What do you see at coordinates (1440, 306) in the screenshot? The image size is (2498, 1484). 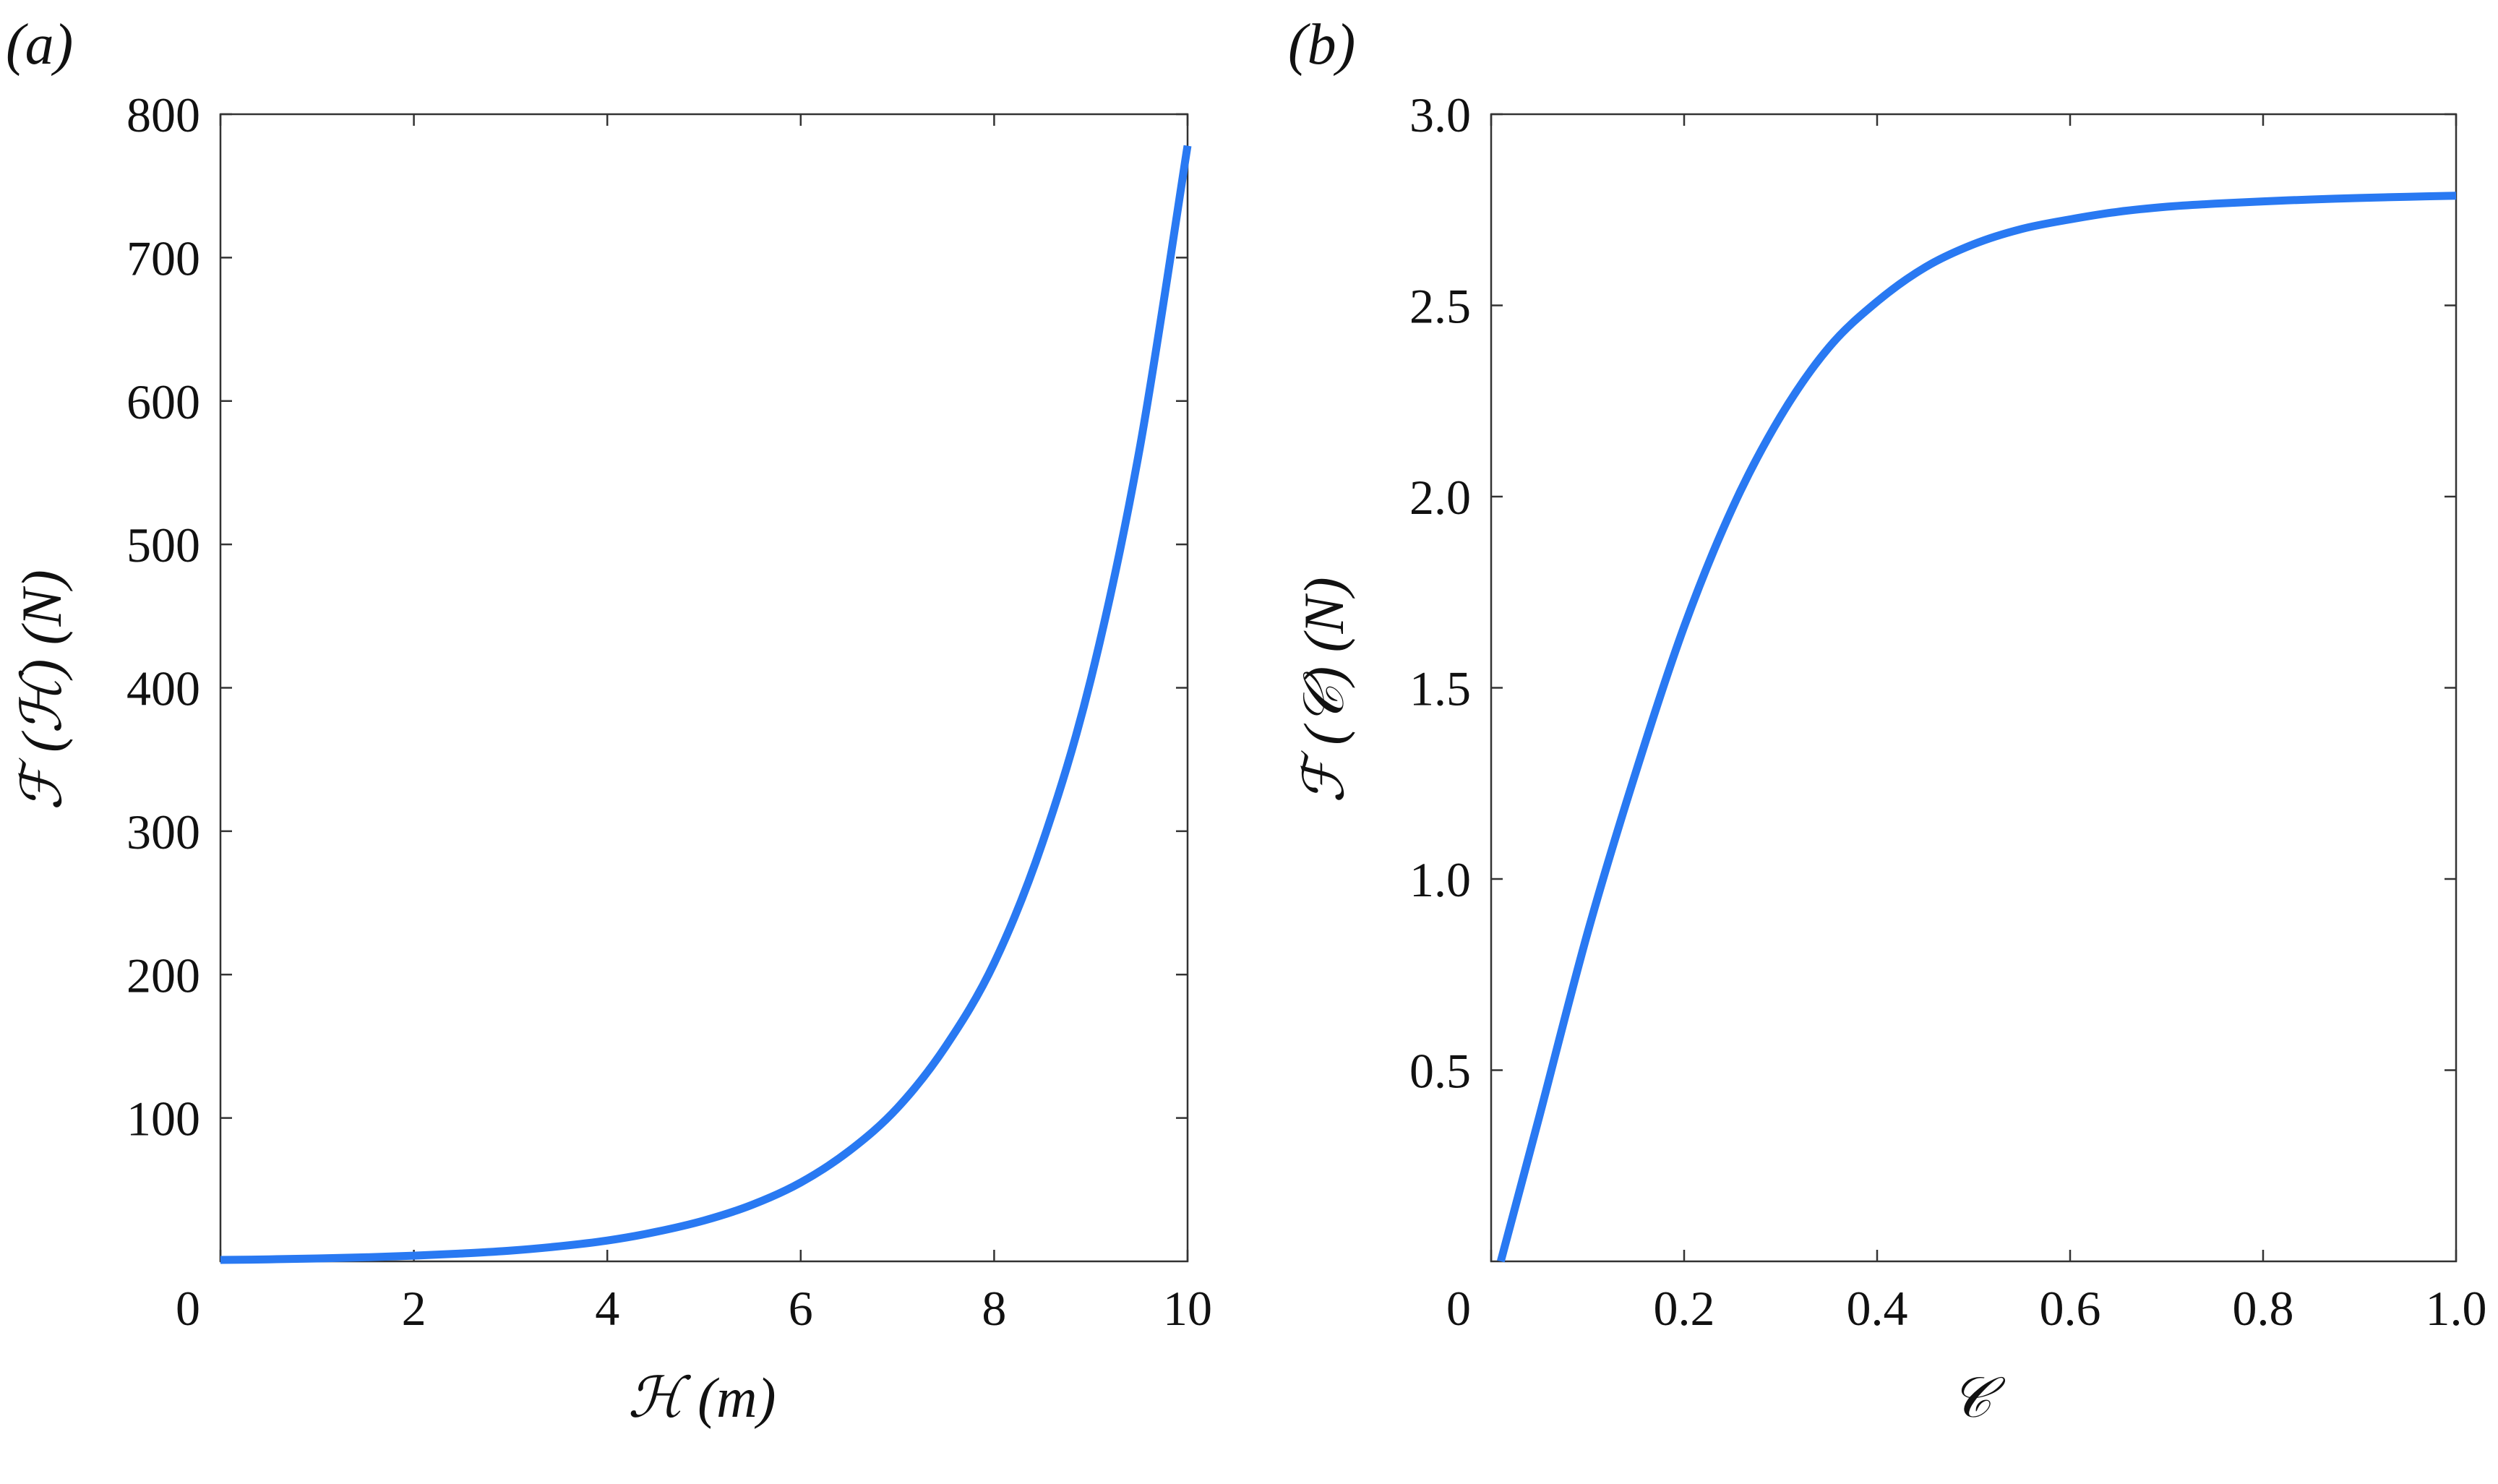 I see `panel-b-y-tick-label: 2.5` at bounding box center [1440, 306].